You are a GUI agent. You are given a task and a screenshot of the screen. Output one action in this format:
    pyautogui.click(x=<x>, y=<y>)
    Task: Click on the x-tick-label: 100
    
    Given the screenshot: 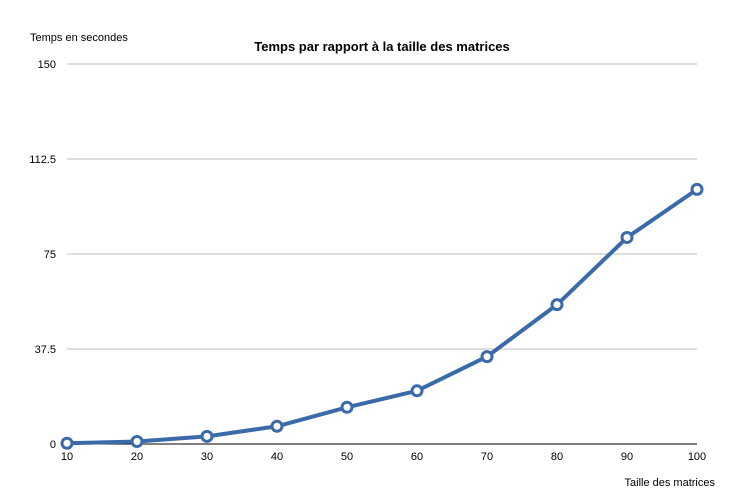 What is the action you would take?
    pyautogui.click(x=697, y=457)
    